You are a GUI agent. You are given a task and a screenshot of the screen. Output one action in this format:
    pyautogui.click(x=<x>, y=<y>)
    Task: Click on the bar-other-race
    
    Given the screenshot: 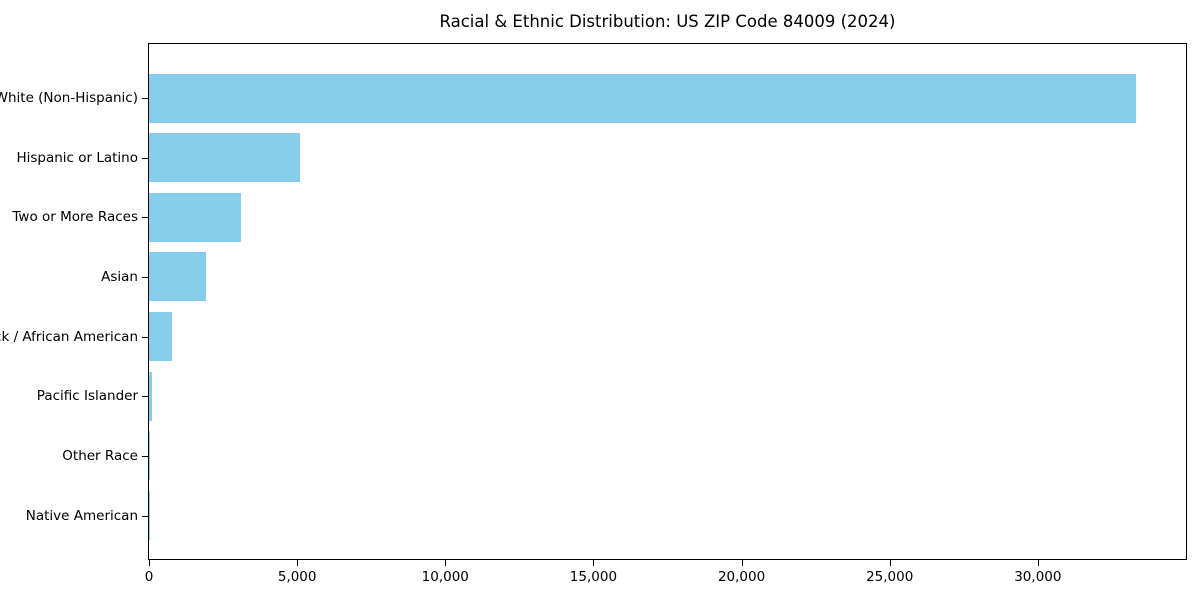 What is the action you would take?
    pyautogui.click(x=150, y=456)
    